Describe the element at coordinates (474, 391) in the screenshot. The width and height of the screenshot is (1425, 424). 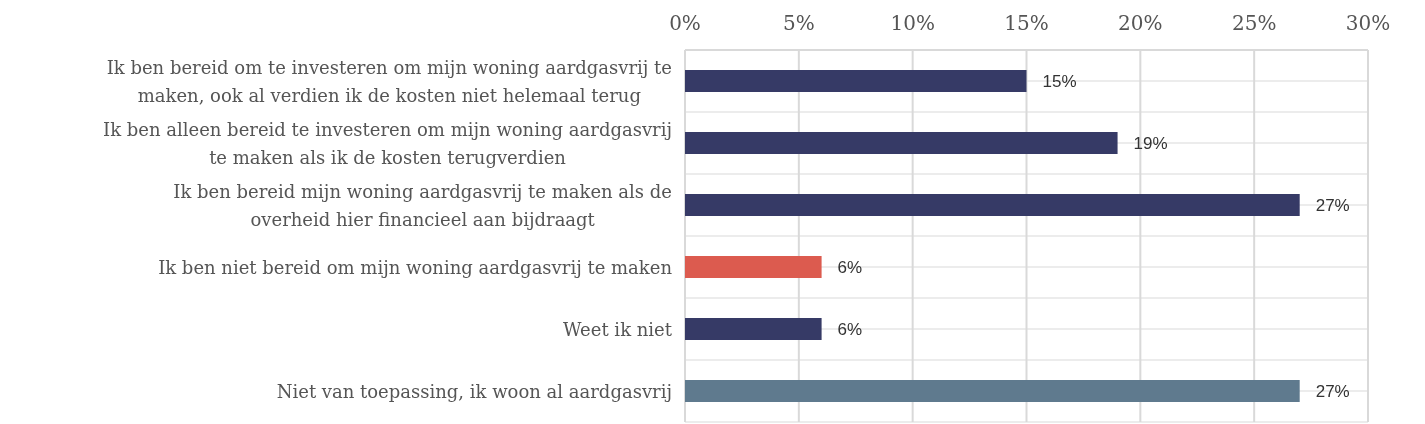
I see `y-tick-label: Niet van toepassing, ik woon al aardgasvrij` at that location.